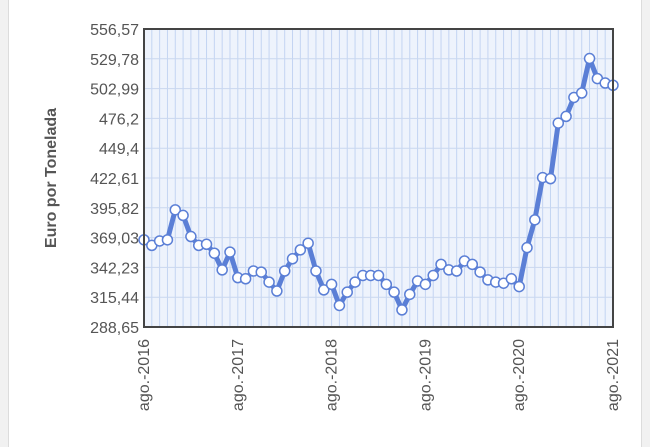 The width and height of the screenshot is (650, 447). What do you see at coordinates (114, 239) in the screenshot?
I see `y-tick-label: 369,03` at bounding box center [114, 239].